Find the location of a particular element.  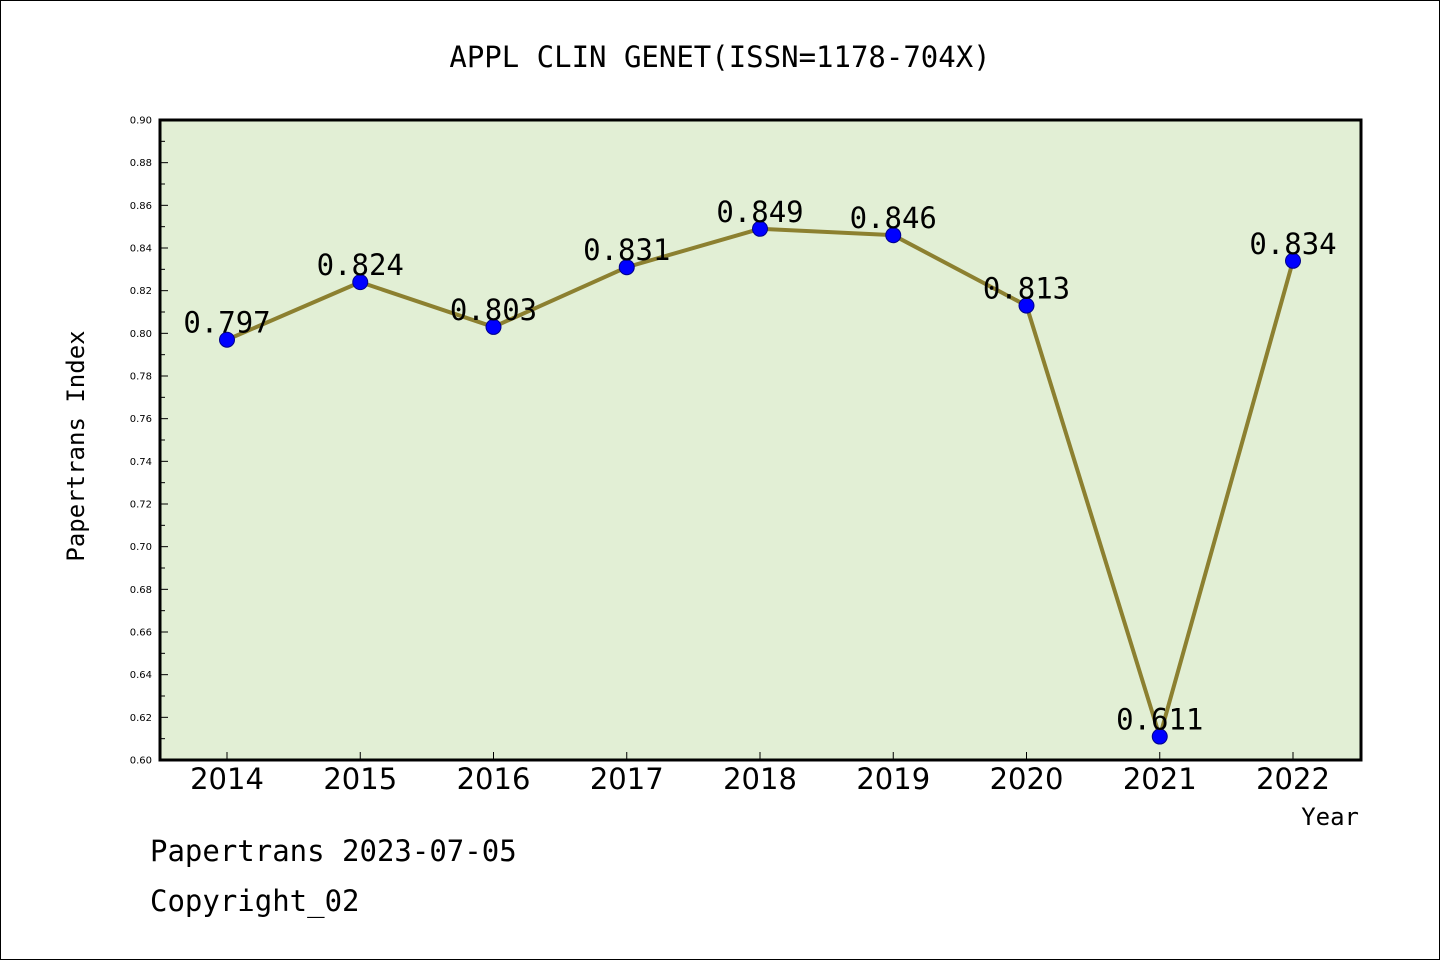

data-label: 0.849 is located at coordinates (759, 212).